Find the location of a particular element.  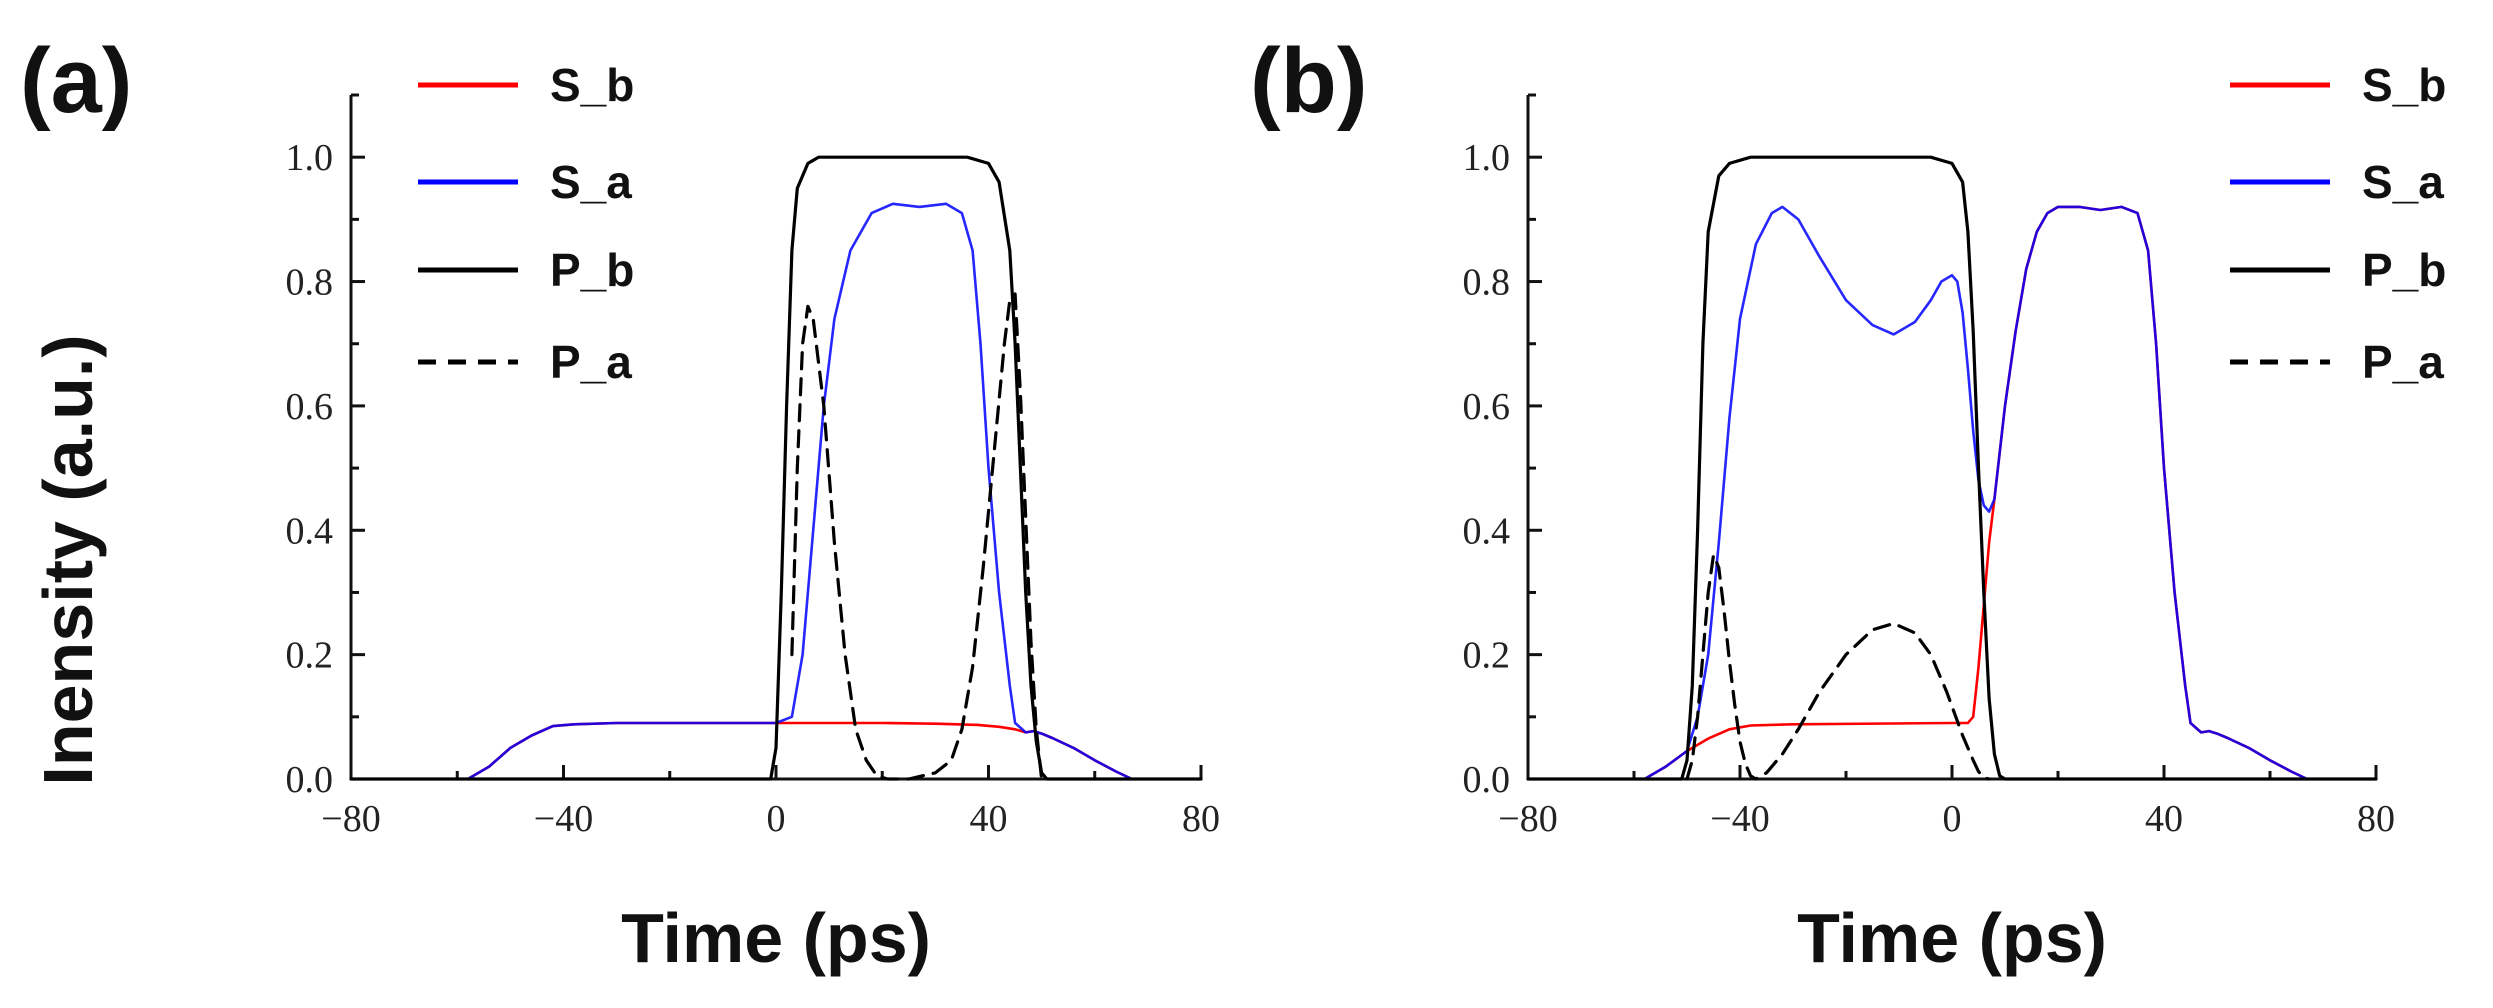

panel-b-label: (b) is located at coordinates (1308, 81).